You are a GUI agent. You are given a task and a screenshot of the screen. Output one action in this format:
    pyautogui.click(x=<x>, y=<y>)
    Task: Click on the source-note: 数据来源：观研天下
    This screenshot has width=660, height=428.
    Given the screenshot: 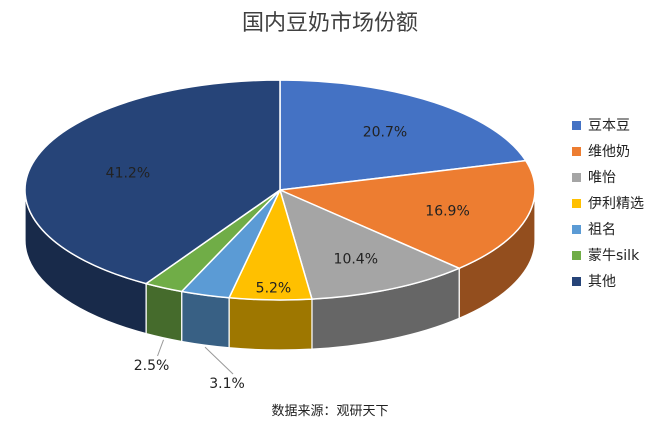 What is the action you would take?
    pyautogui.click(x=329, y=411)
    